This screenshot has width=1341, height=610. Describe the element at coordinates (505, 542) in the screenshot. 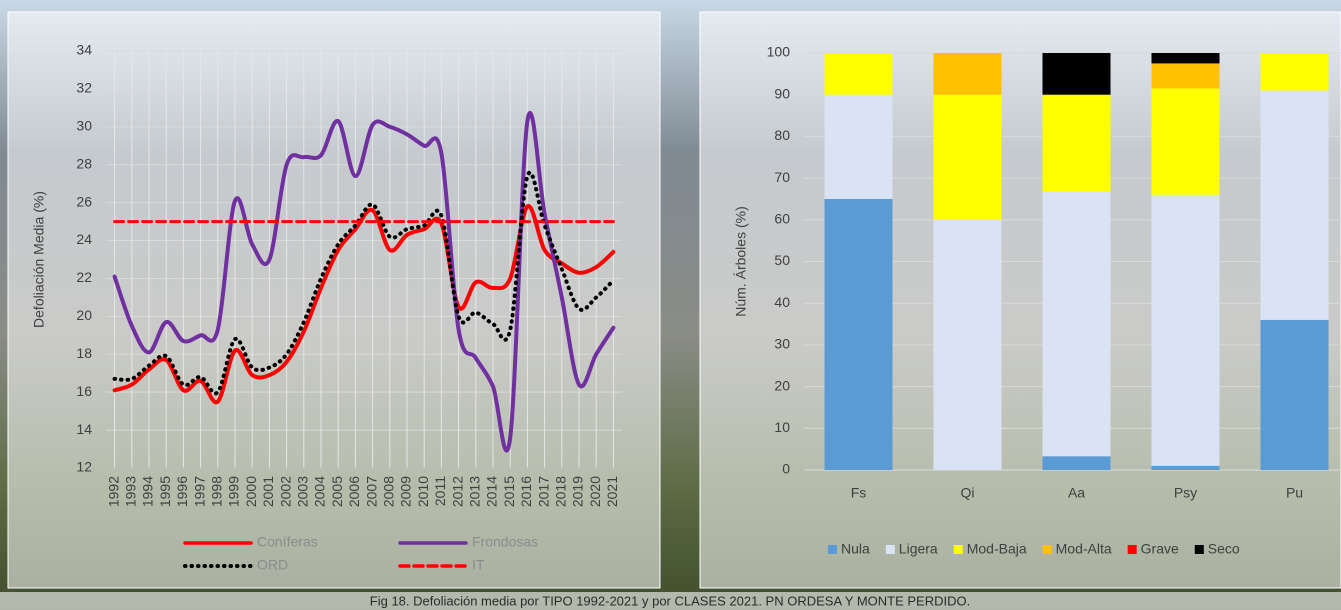

I see `legend-label: Frondosas` at that location.